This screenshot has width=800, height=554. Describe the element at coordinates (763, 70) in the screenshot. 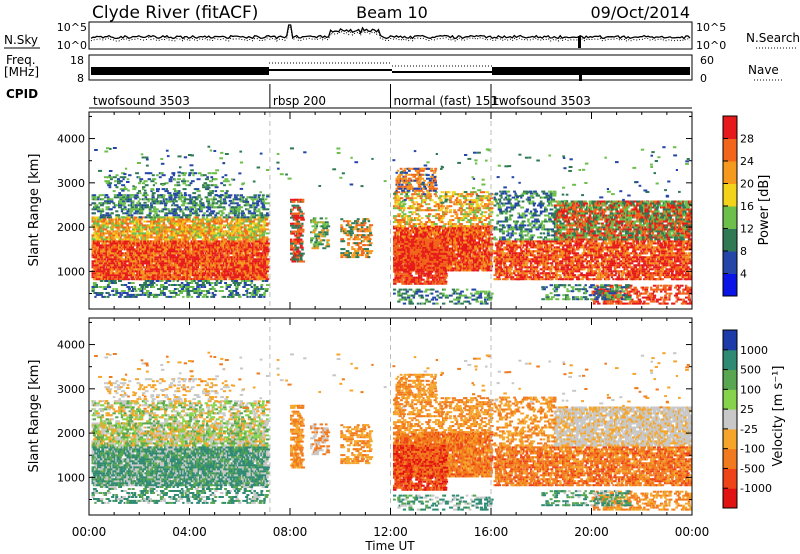

I see `nave-label: Nave` at that location.